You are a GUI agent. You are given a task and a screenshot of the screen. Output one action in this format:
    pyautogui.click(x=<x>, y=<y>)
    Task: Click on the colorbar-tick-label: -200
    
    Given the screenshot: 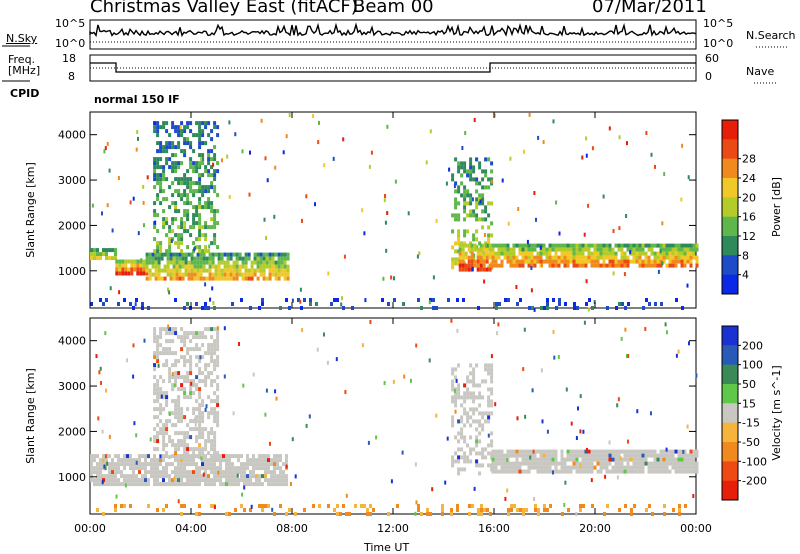 What is the action you would take?
    pyautogui.click(x=754, y=481)
    